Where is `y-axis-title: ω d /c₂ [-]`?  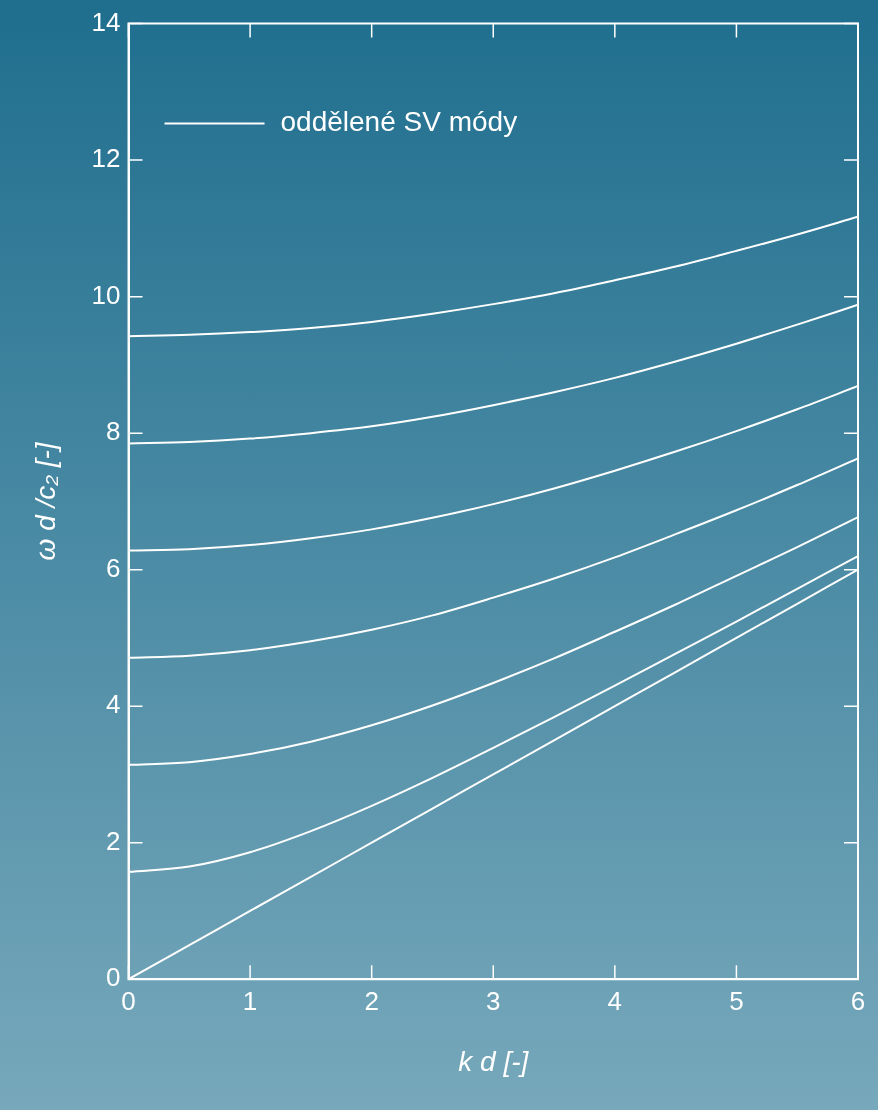 y-axis-title: ω d /c₂ [-] is located at coordinates (45, 501).